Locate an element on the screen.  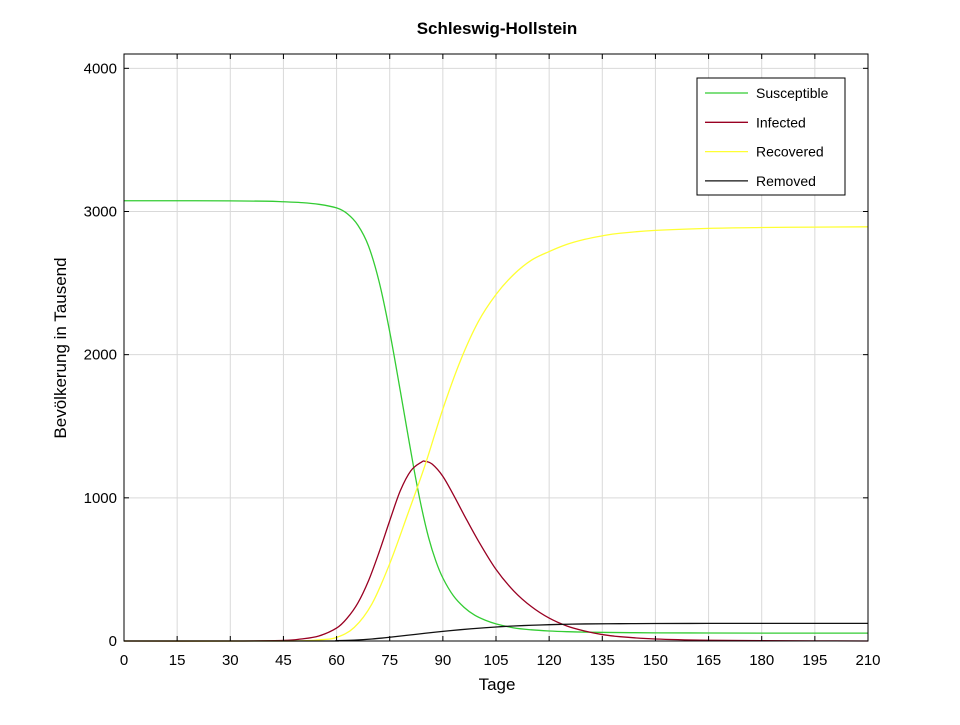
y-tick-label: 1000 is located at coordinates (100, 498).